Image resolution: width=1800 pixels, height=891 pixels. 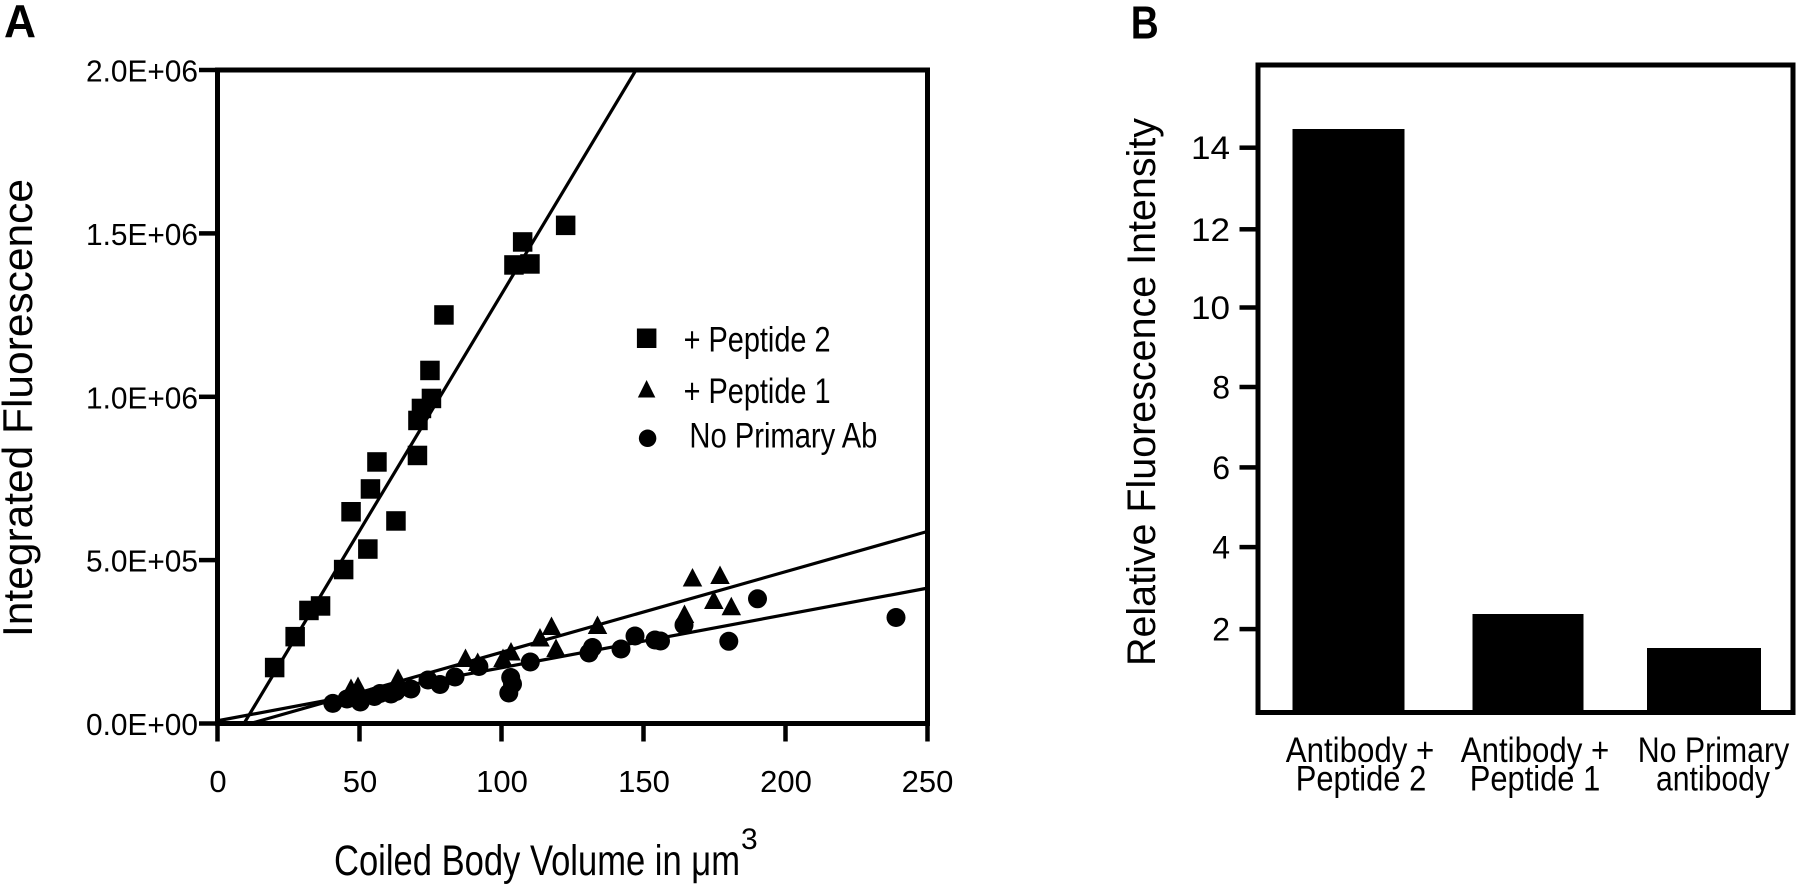 What do you see at coordinates (142, 71) in the screenshot?
I see `svg-text: 2.0E+06` at bounding box center [142, 71].